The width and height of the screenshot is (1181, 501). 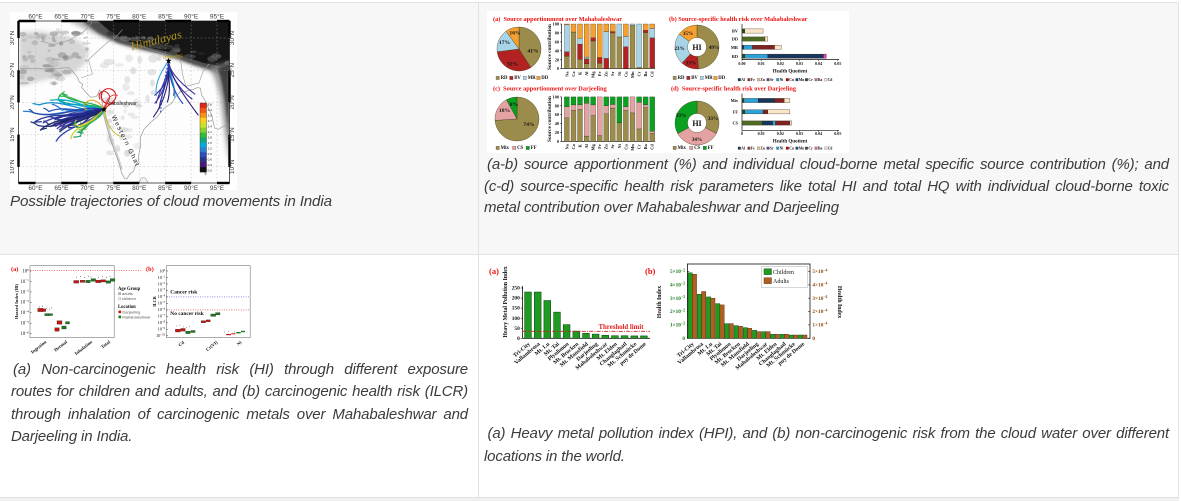 I want to click on svg-text: No cancer risk, so click(x=186, y=314).